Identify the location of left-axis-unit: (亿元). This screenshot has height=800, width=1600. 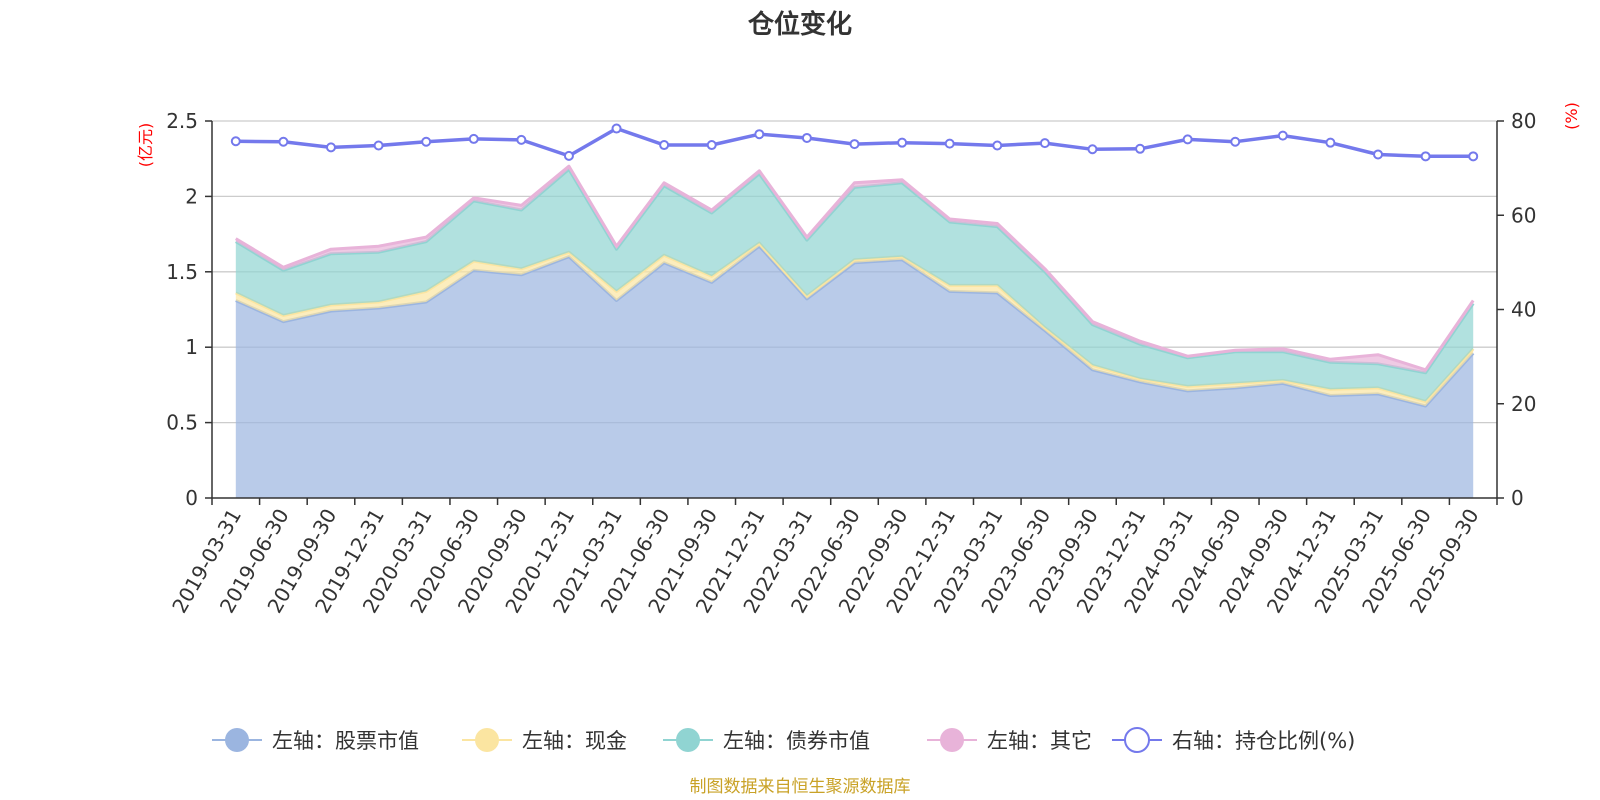
(145, 145).